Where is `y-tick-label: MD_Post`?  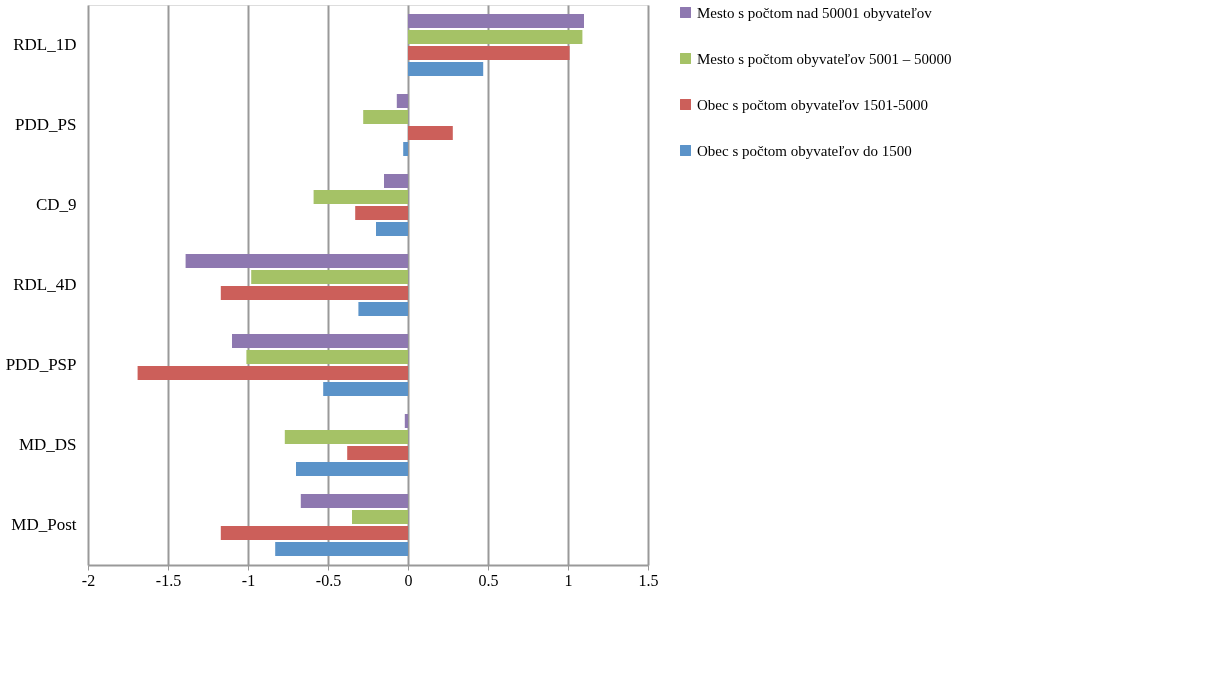 y-tick-label: MD_Post is located at coordinates (44, 524).